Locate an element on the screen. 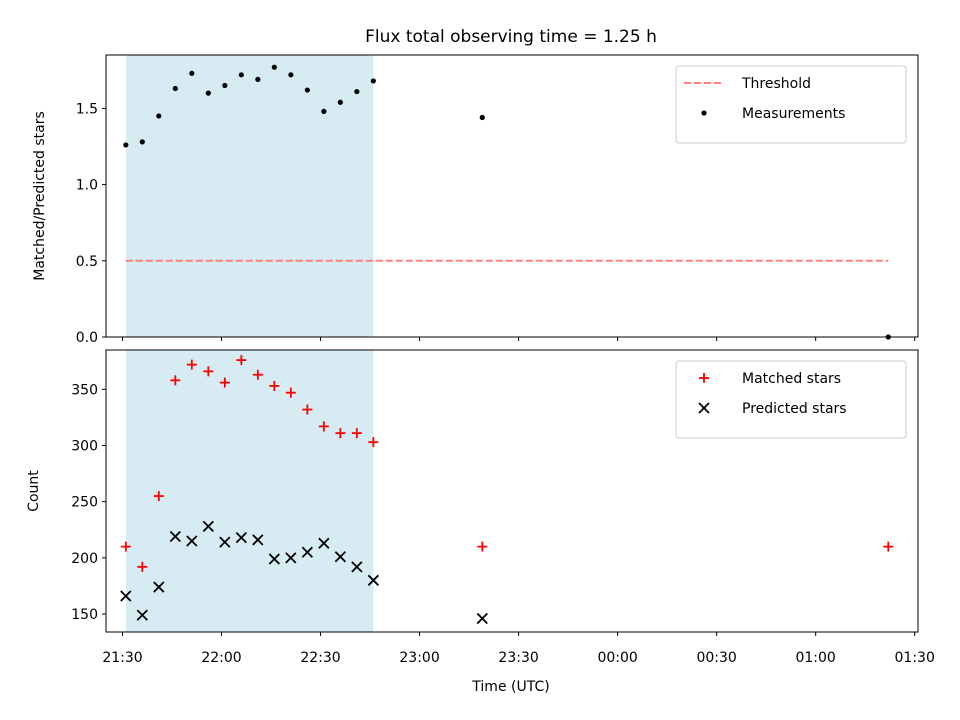 The width and height of the screenshot is (960, 720). bottom-series1-point-13-b is located at coordinates (340, 557).